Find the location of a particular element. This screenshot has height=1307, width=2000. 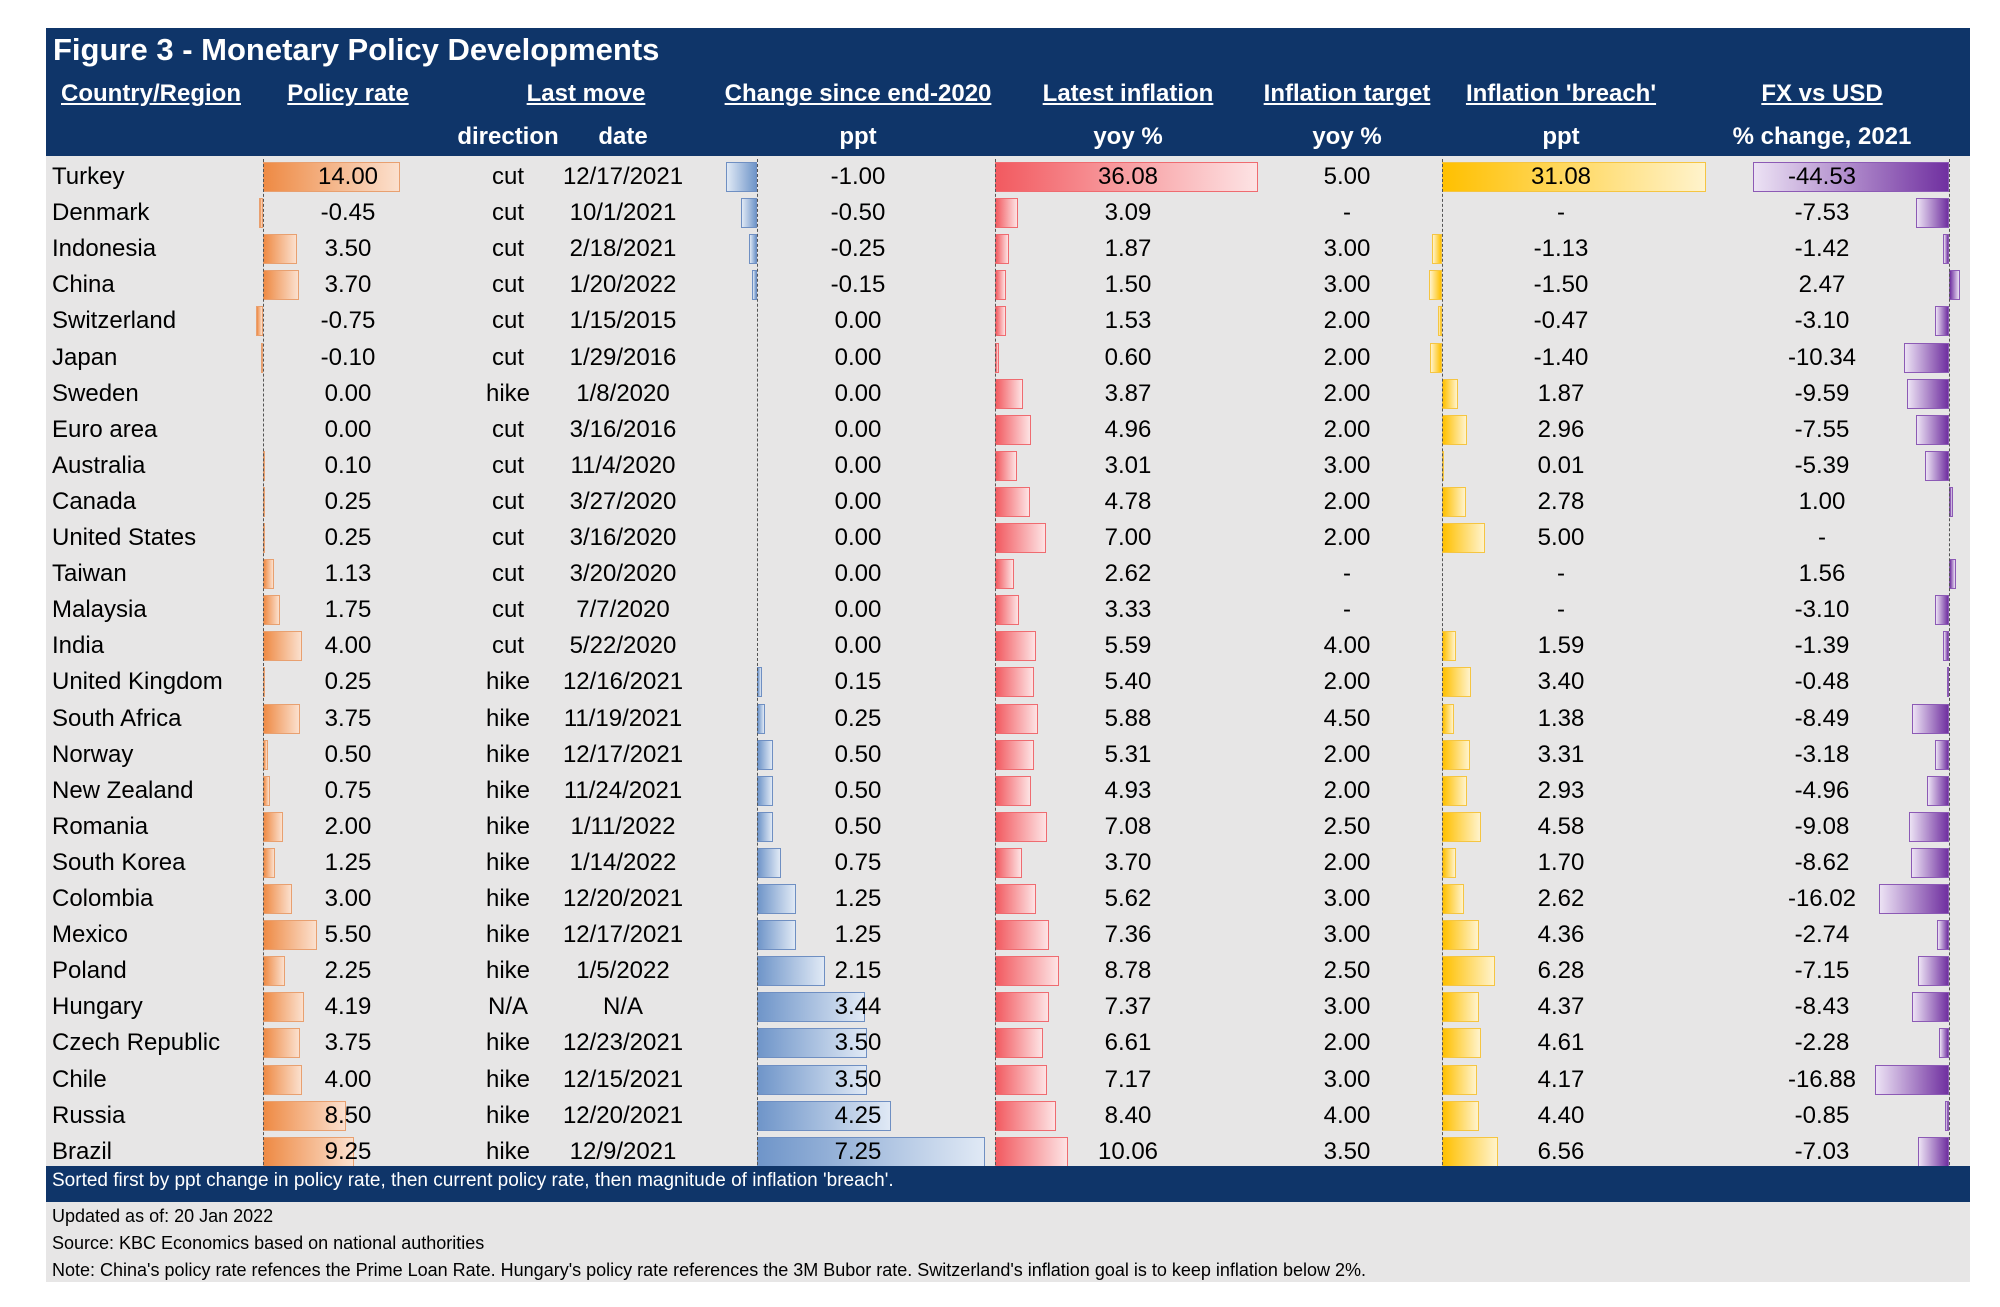

change-cell: 0.15 is located at coordinates (858, 682).